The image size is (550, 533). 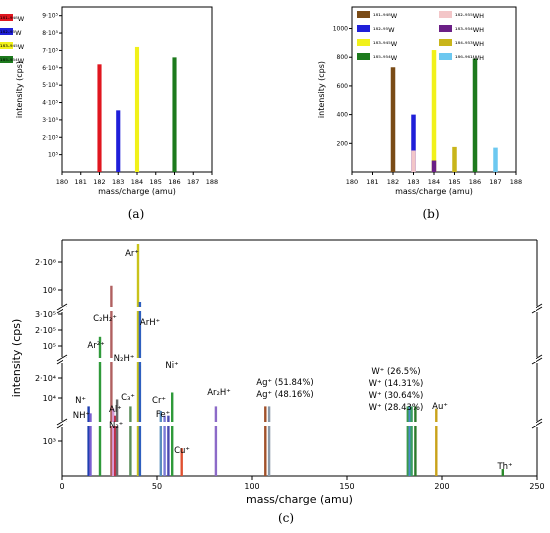 What do you see at coordinates (45, 330) in the screenshot?
I see `panel-c-y-tick-label: 2·10⁵` at bounding box center [45, 330].